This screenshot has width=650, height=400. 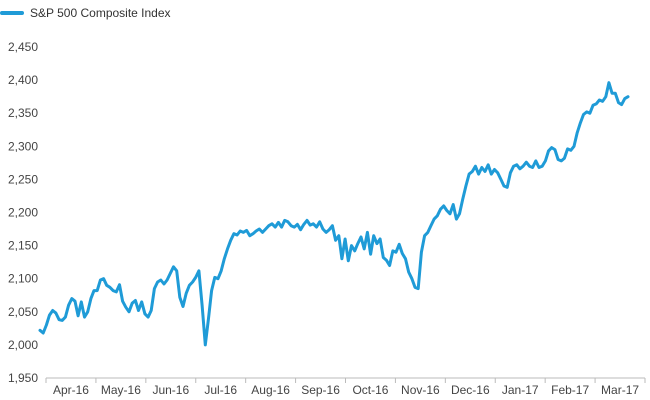 What do you see at coordinates (170, 390) in the screenshot?
I see `x-tick-label: Jun-16` at bounding box center [170, 390].